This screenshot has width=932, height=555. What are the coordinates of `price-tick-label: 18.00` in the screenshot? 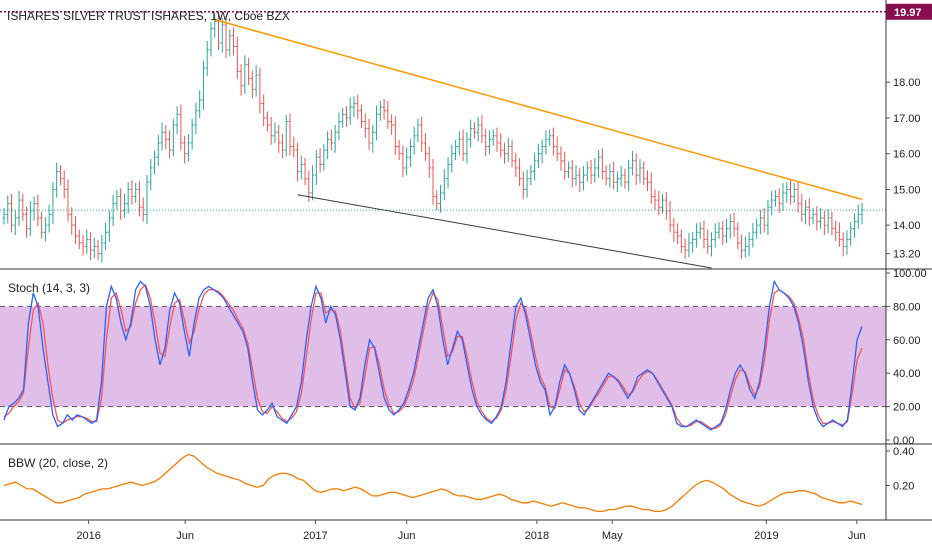 It's located at (907, 83).